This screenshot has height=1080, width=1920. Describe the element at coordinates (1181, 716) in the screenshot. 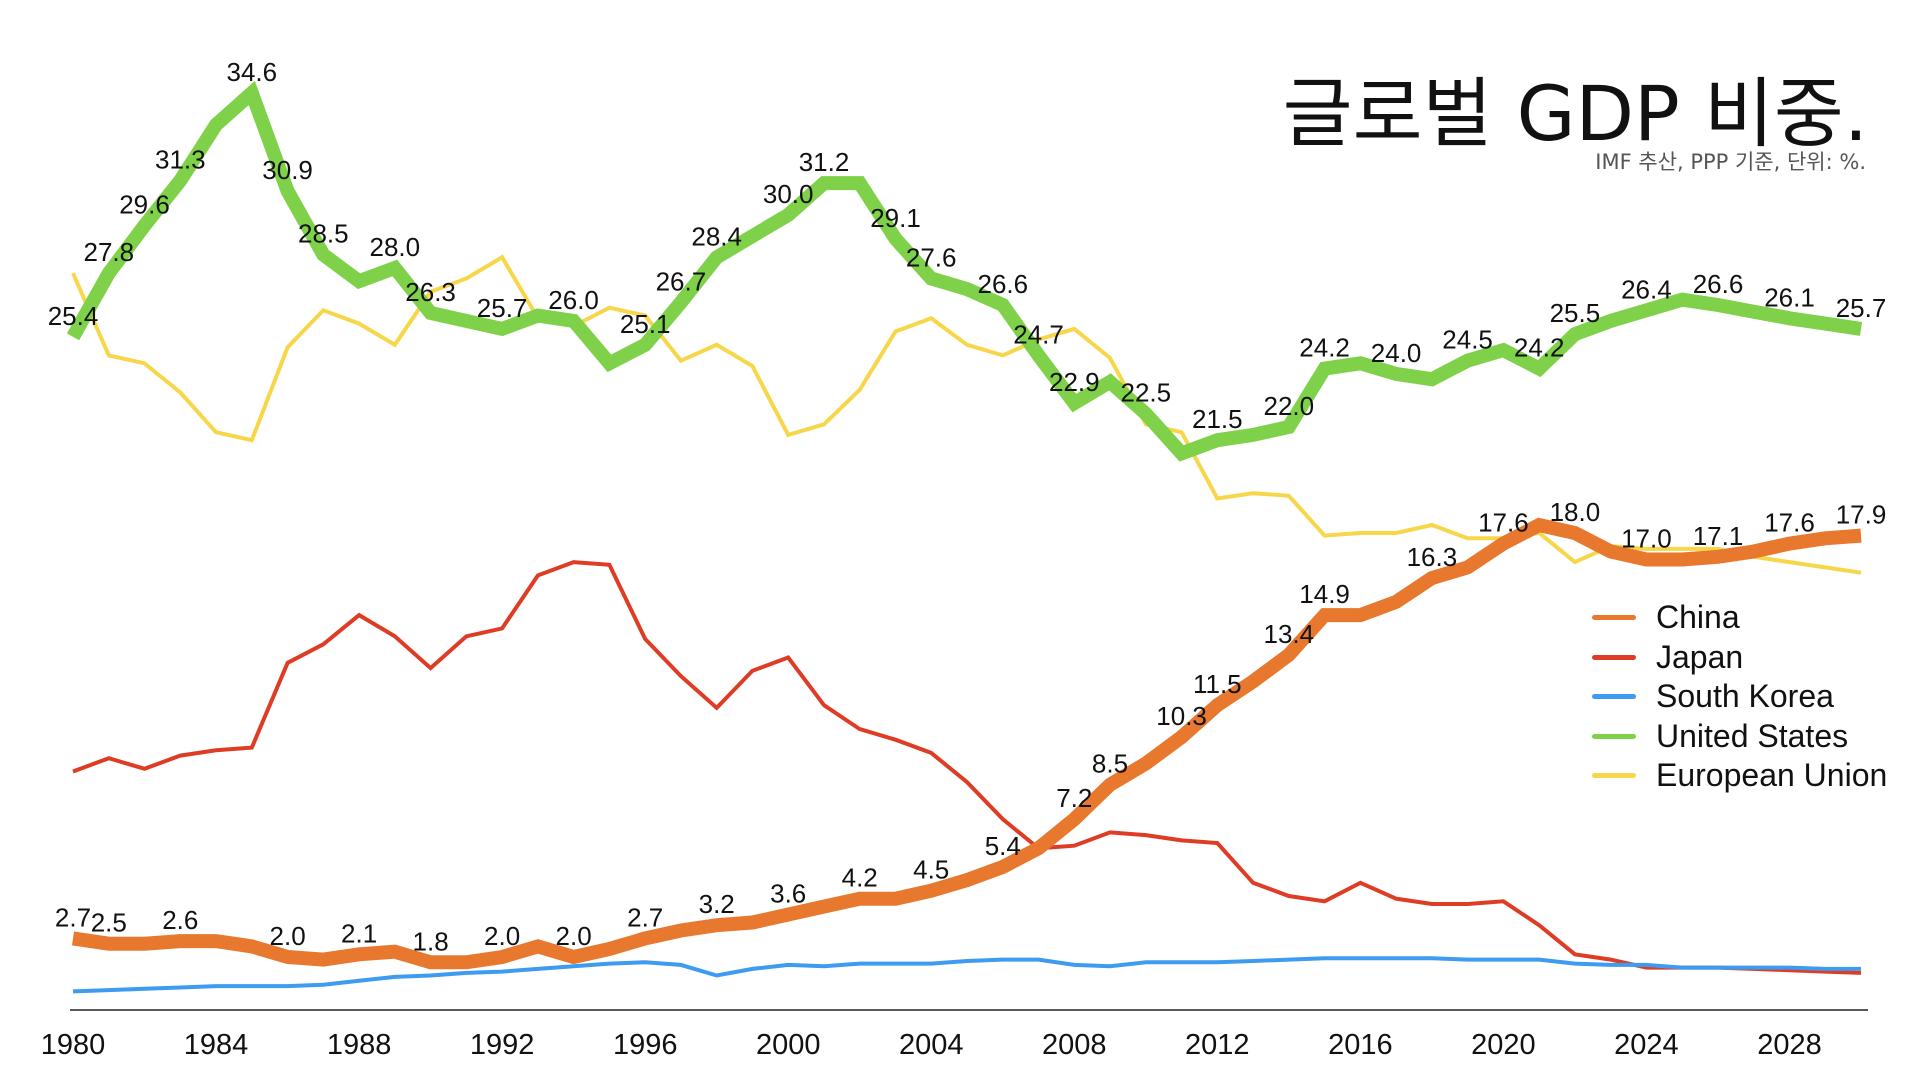

I see `data-label-china: 10.3` at that location.